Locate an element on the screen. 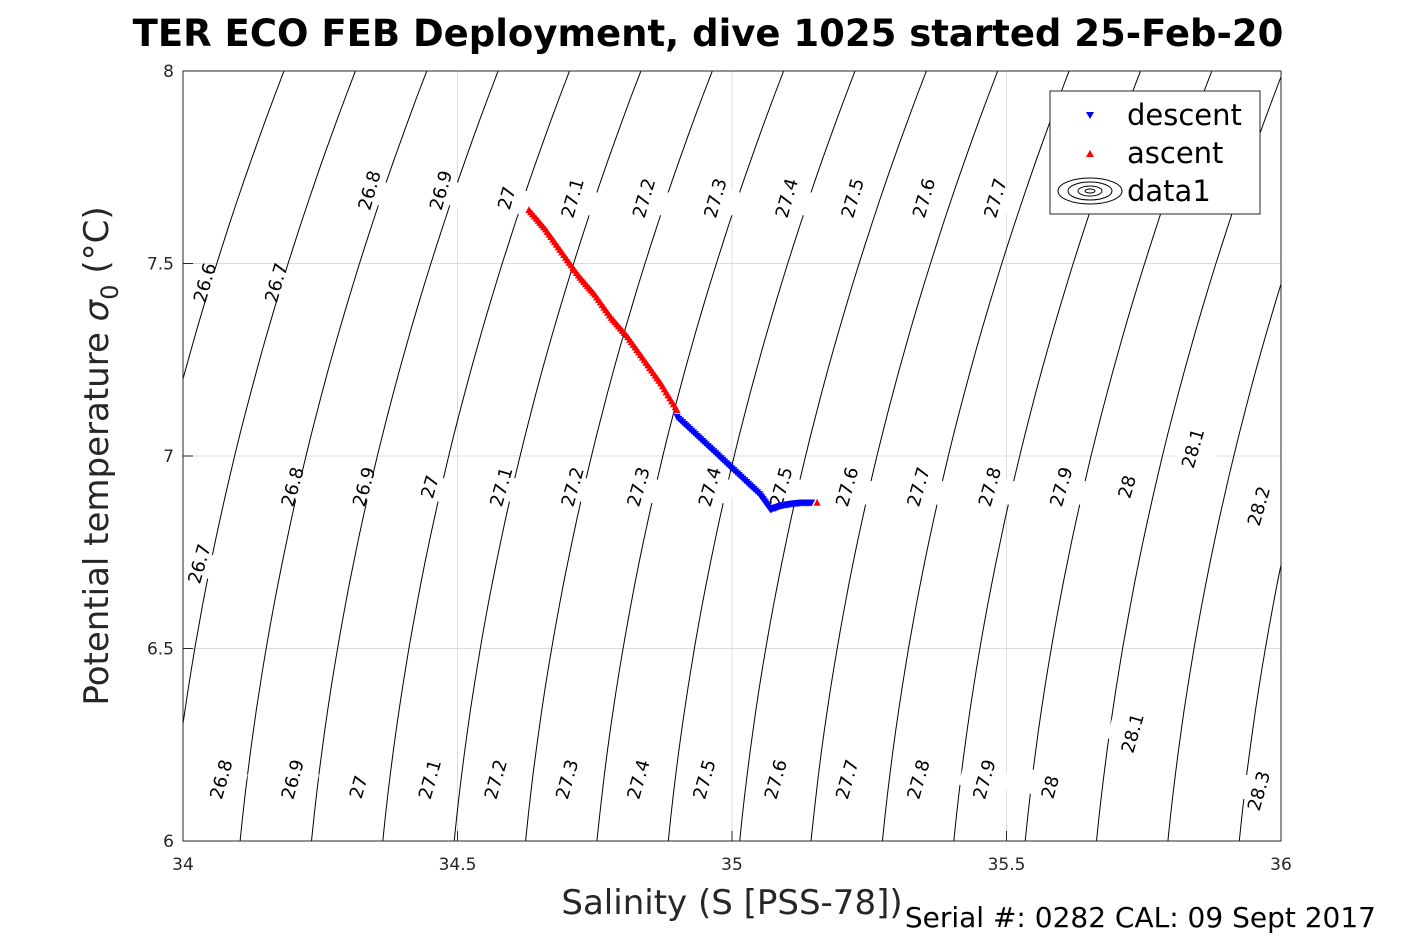 This screenshot has width=1417, height=945. y-axis-label-main: Potential temperature is located at coordinates (97, 513).